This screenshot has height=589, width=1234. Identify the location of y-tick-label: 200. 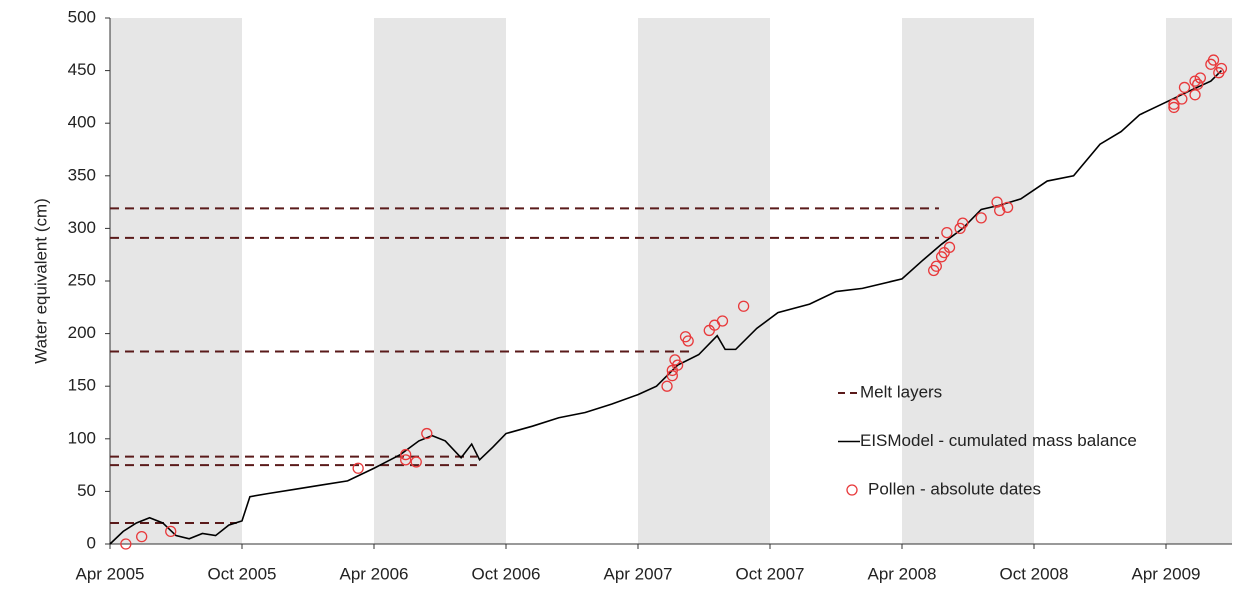
(82, 332).